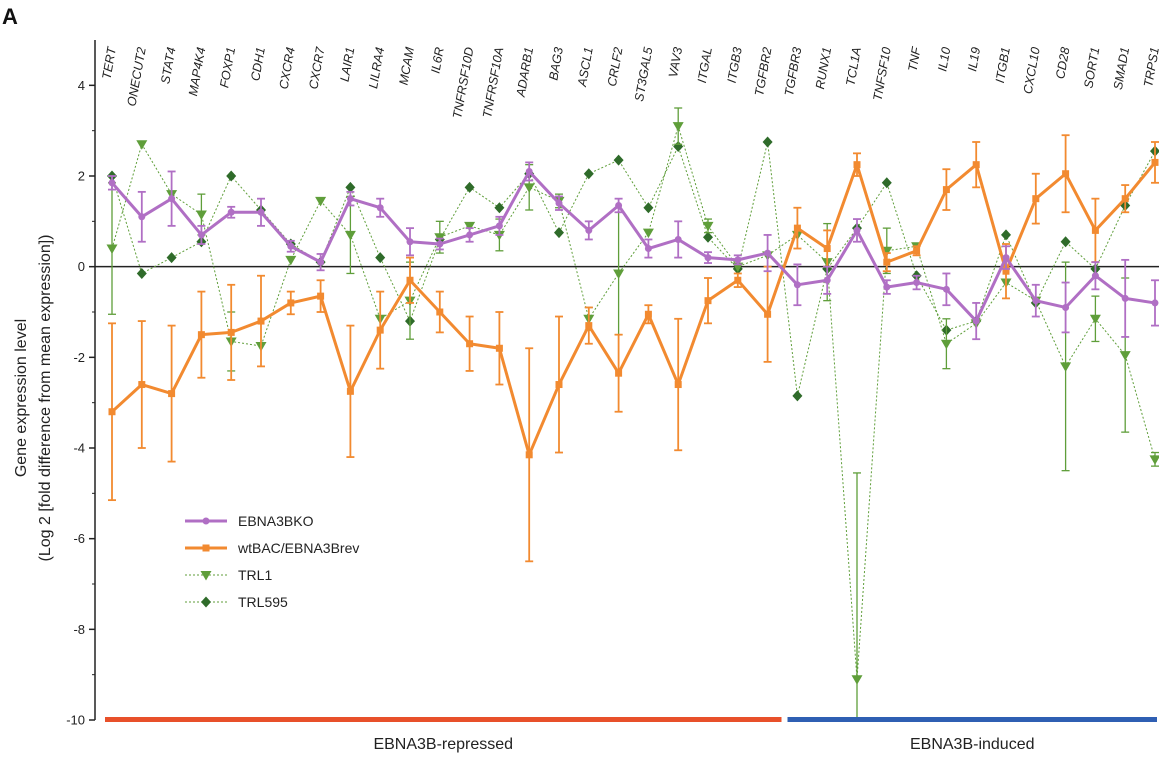 The image size is (1159, 757). Describe the element at coordinates (437, 60) in the screenshot. I see `gene-label: IL6R` at that location.